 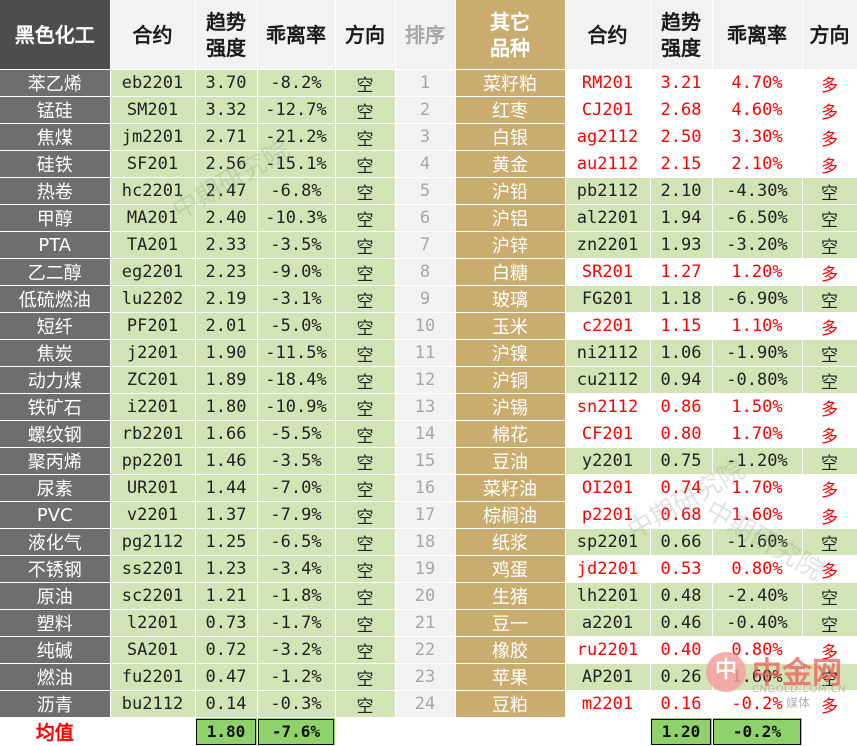 I want to click on header-right-direction: 方向, so click(x=829, y=35).